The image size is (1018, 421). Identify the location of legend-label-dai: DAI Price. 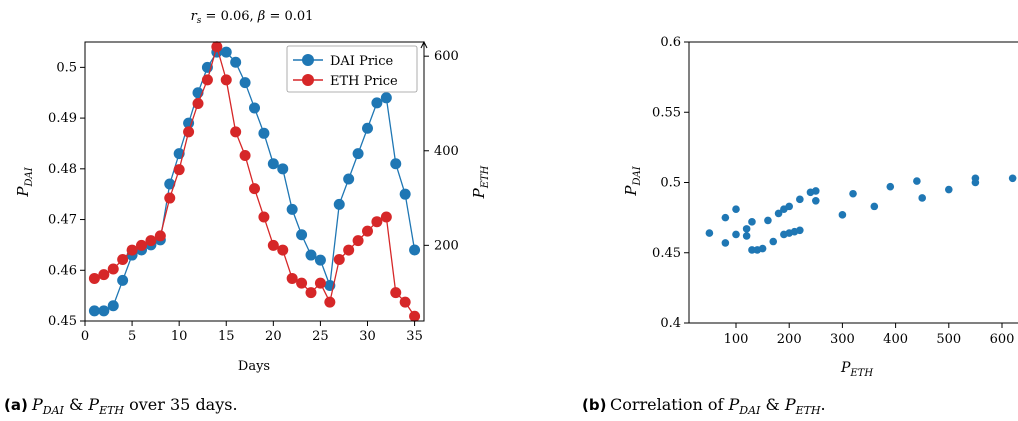
(361, 61).